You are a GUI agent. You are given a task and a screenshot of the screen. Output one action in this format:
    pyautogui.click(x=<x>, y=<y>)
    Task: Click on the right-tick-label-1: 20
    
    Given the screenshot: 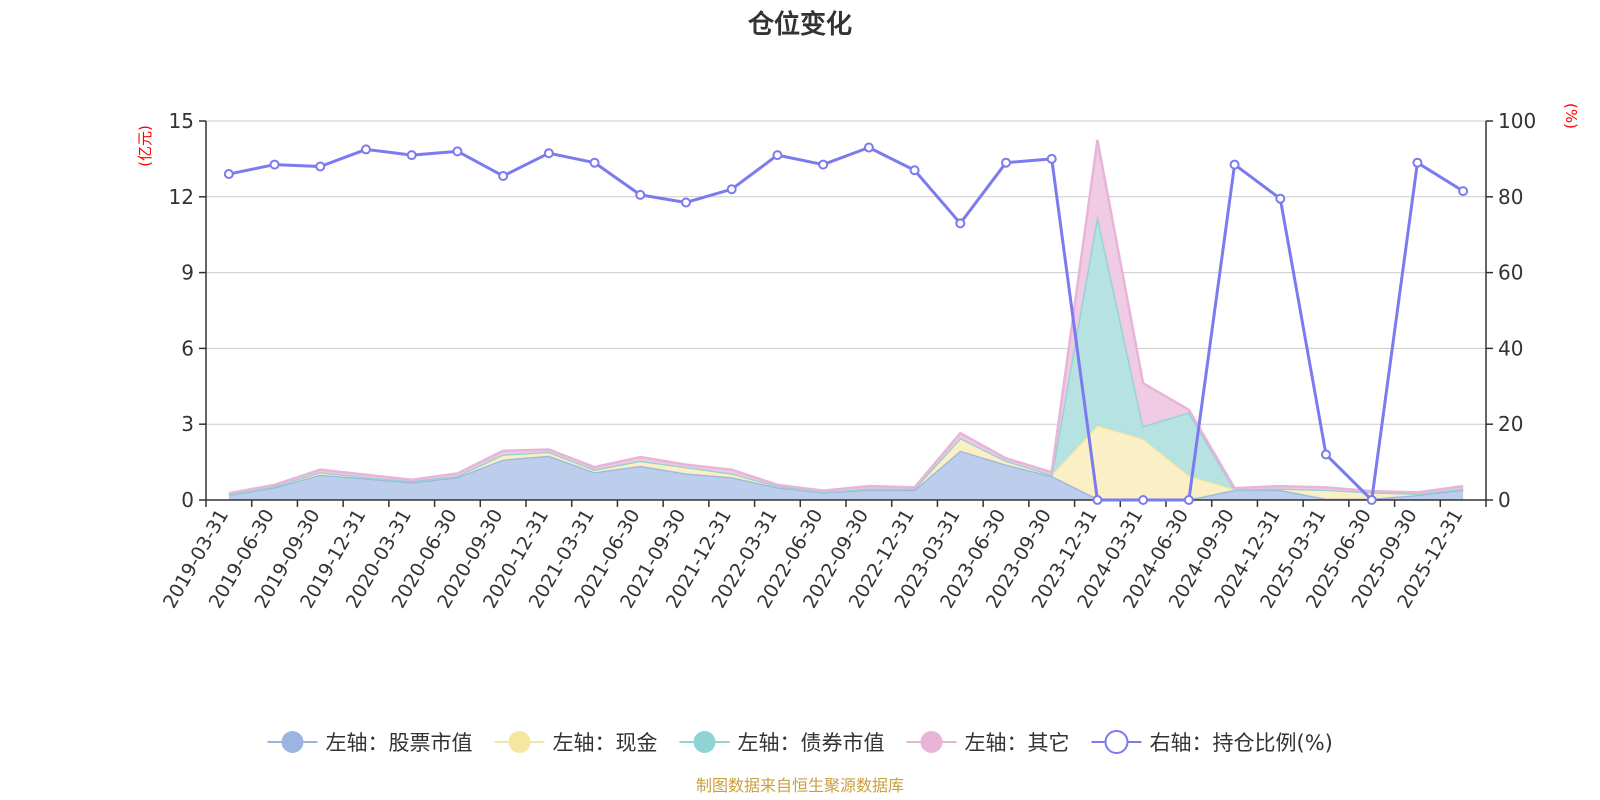 What is the action you would take?
    pyautogui.click(x=1510, y=424)
    